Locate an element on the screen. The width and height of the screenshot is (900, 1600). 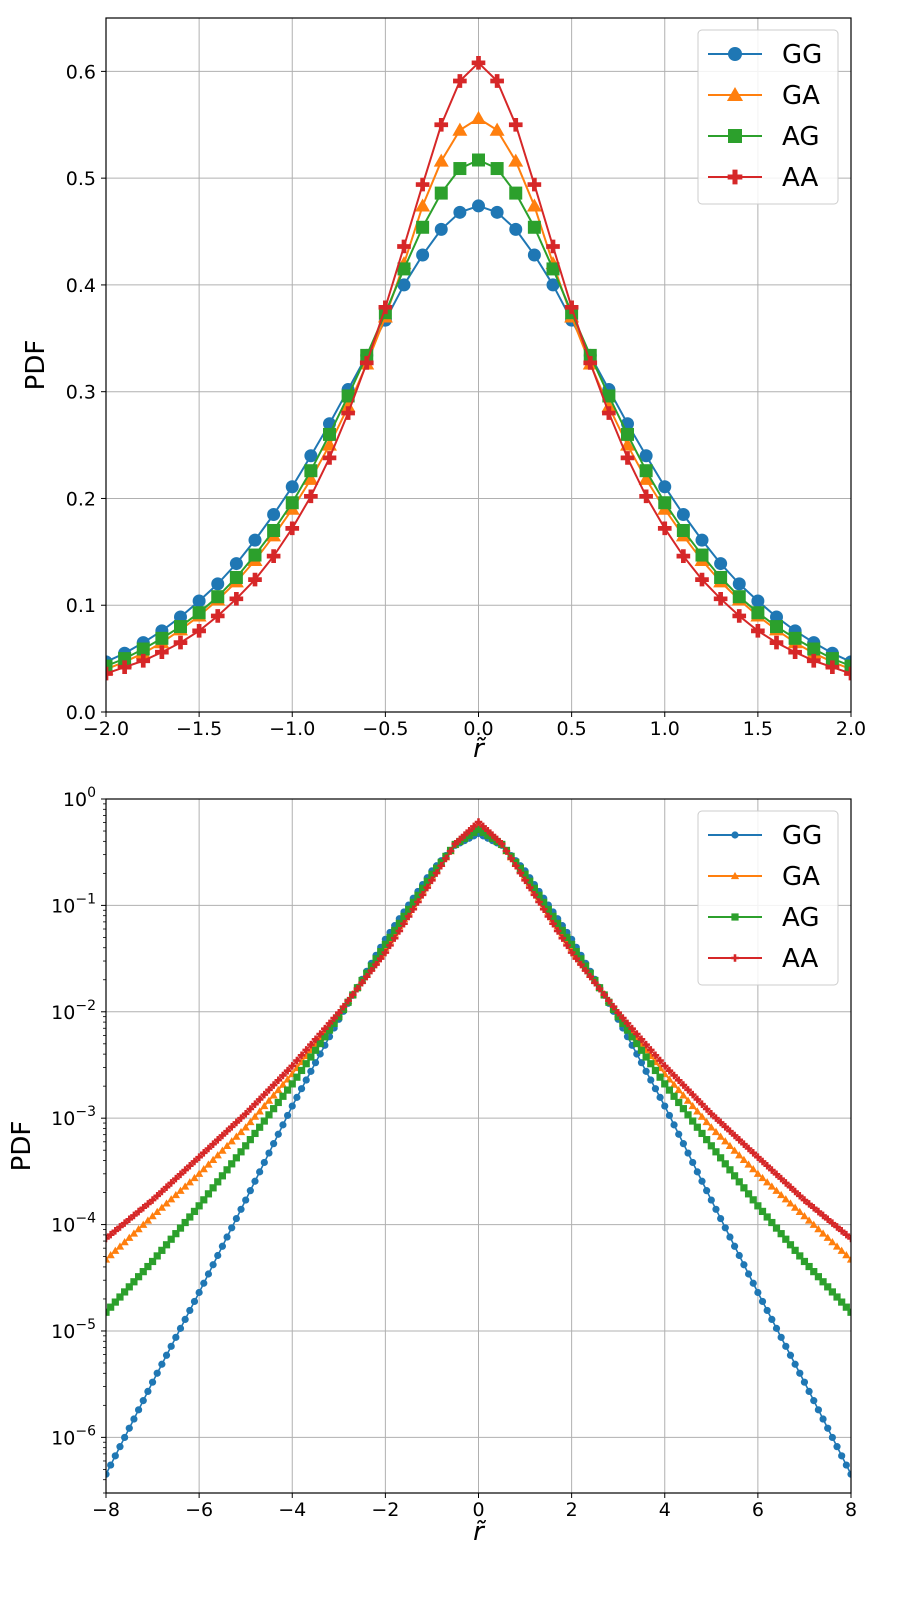
legend-marker-GG is located at coordinates (735, 835).